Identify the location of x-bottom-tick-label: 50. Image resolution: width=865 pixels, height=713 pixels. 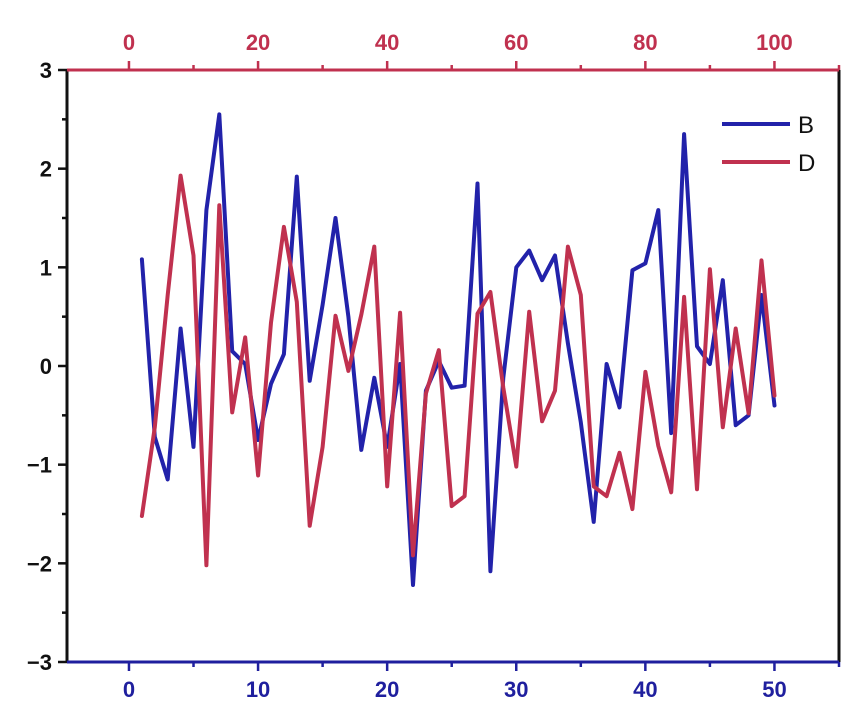
(774, 689).